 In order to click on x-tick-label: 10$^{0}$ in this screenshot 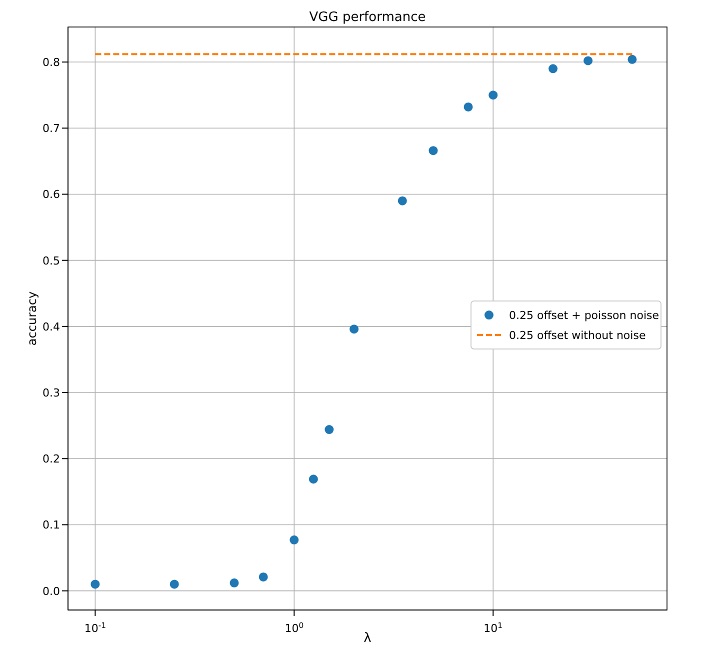, I will do `click(294, 627)`.